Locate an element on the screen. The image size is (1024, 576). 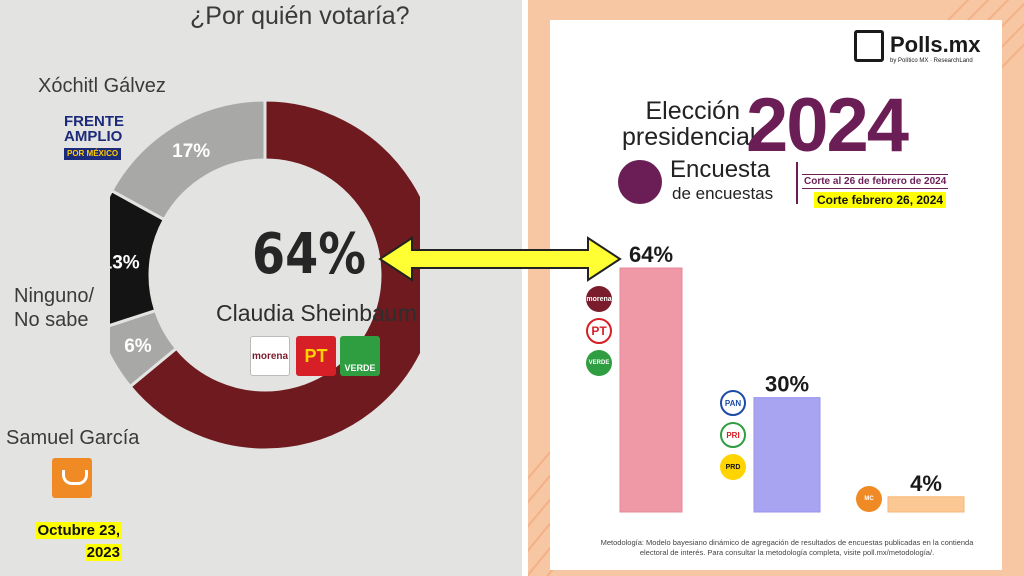
center-percentage: 64% is located at coordinates (309, 254).